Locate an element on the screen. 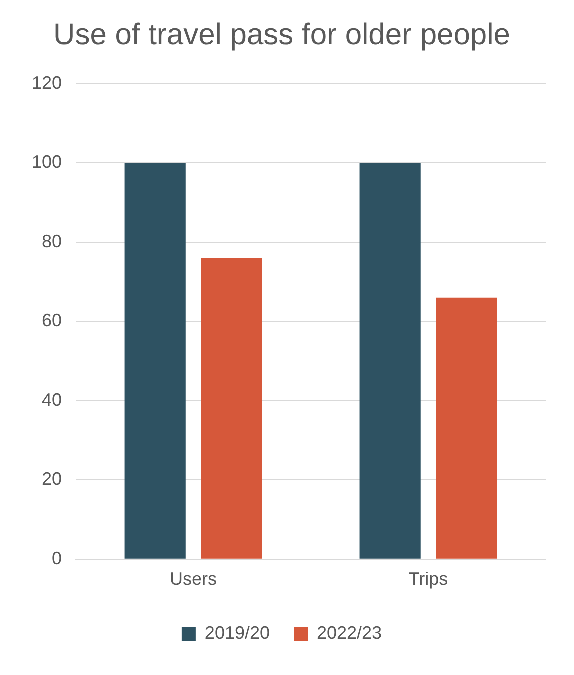 The image size is (574, 675). legend-label: 2019/20 is located at coordinates (237, 632).